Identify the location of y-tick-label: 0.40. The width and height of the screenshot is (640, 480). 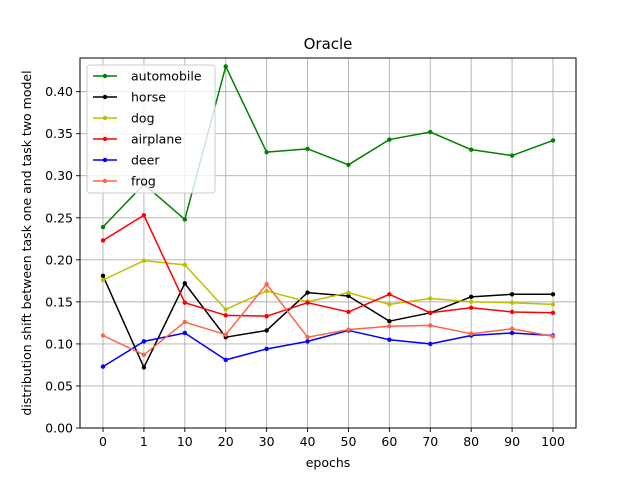
(59, 91).